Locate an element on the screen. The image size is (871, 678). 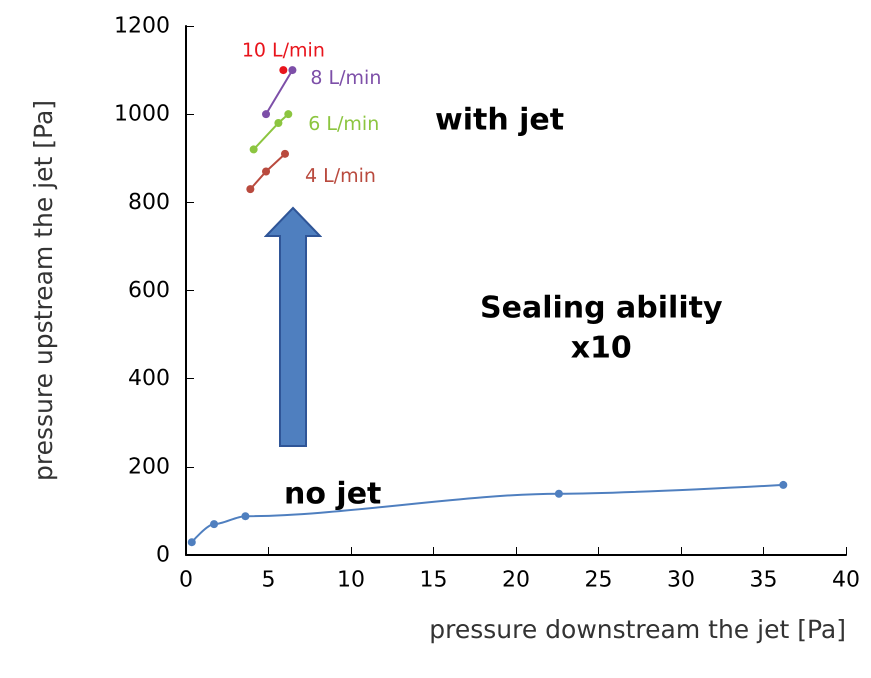
x-tick-label: 40 is located at coordinates (846, 580).